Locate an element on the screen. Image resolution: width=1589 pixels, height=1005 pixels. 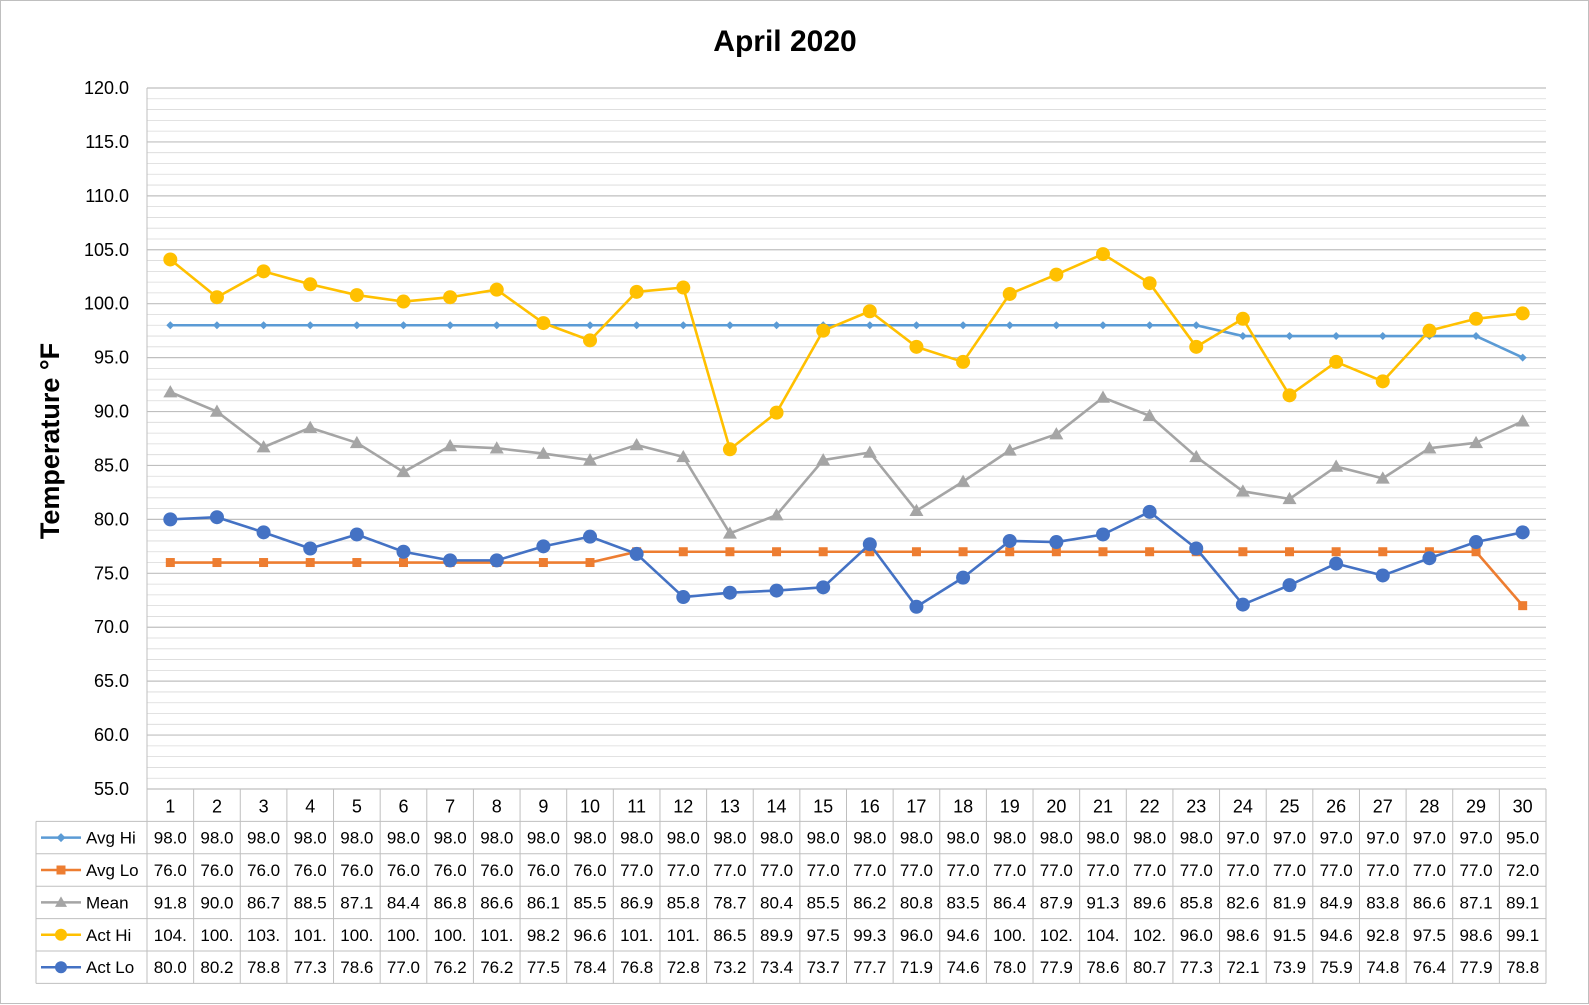
table-cell: 86.5 is located at coordinates (729, 935).